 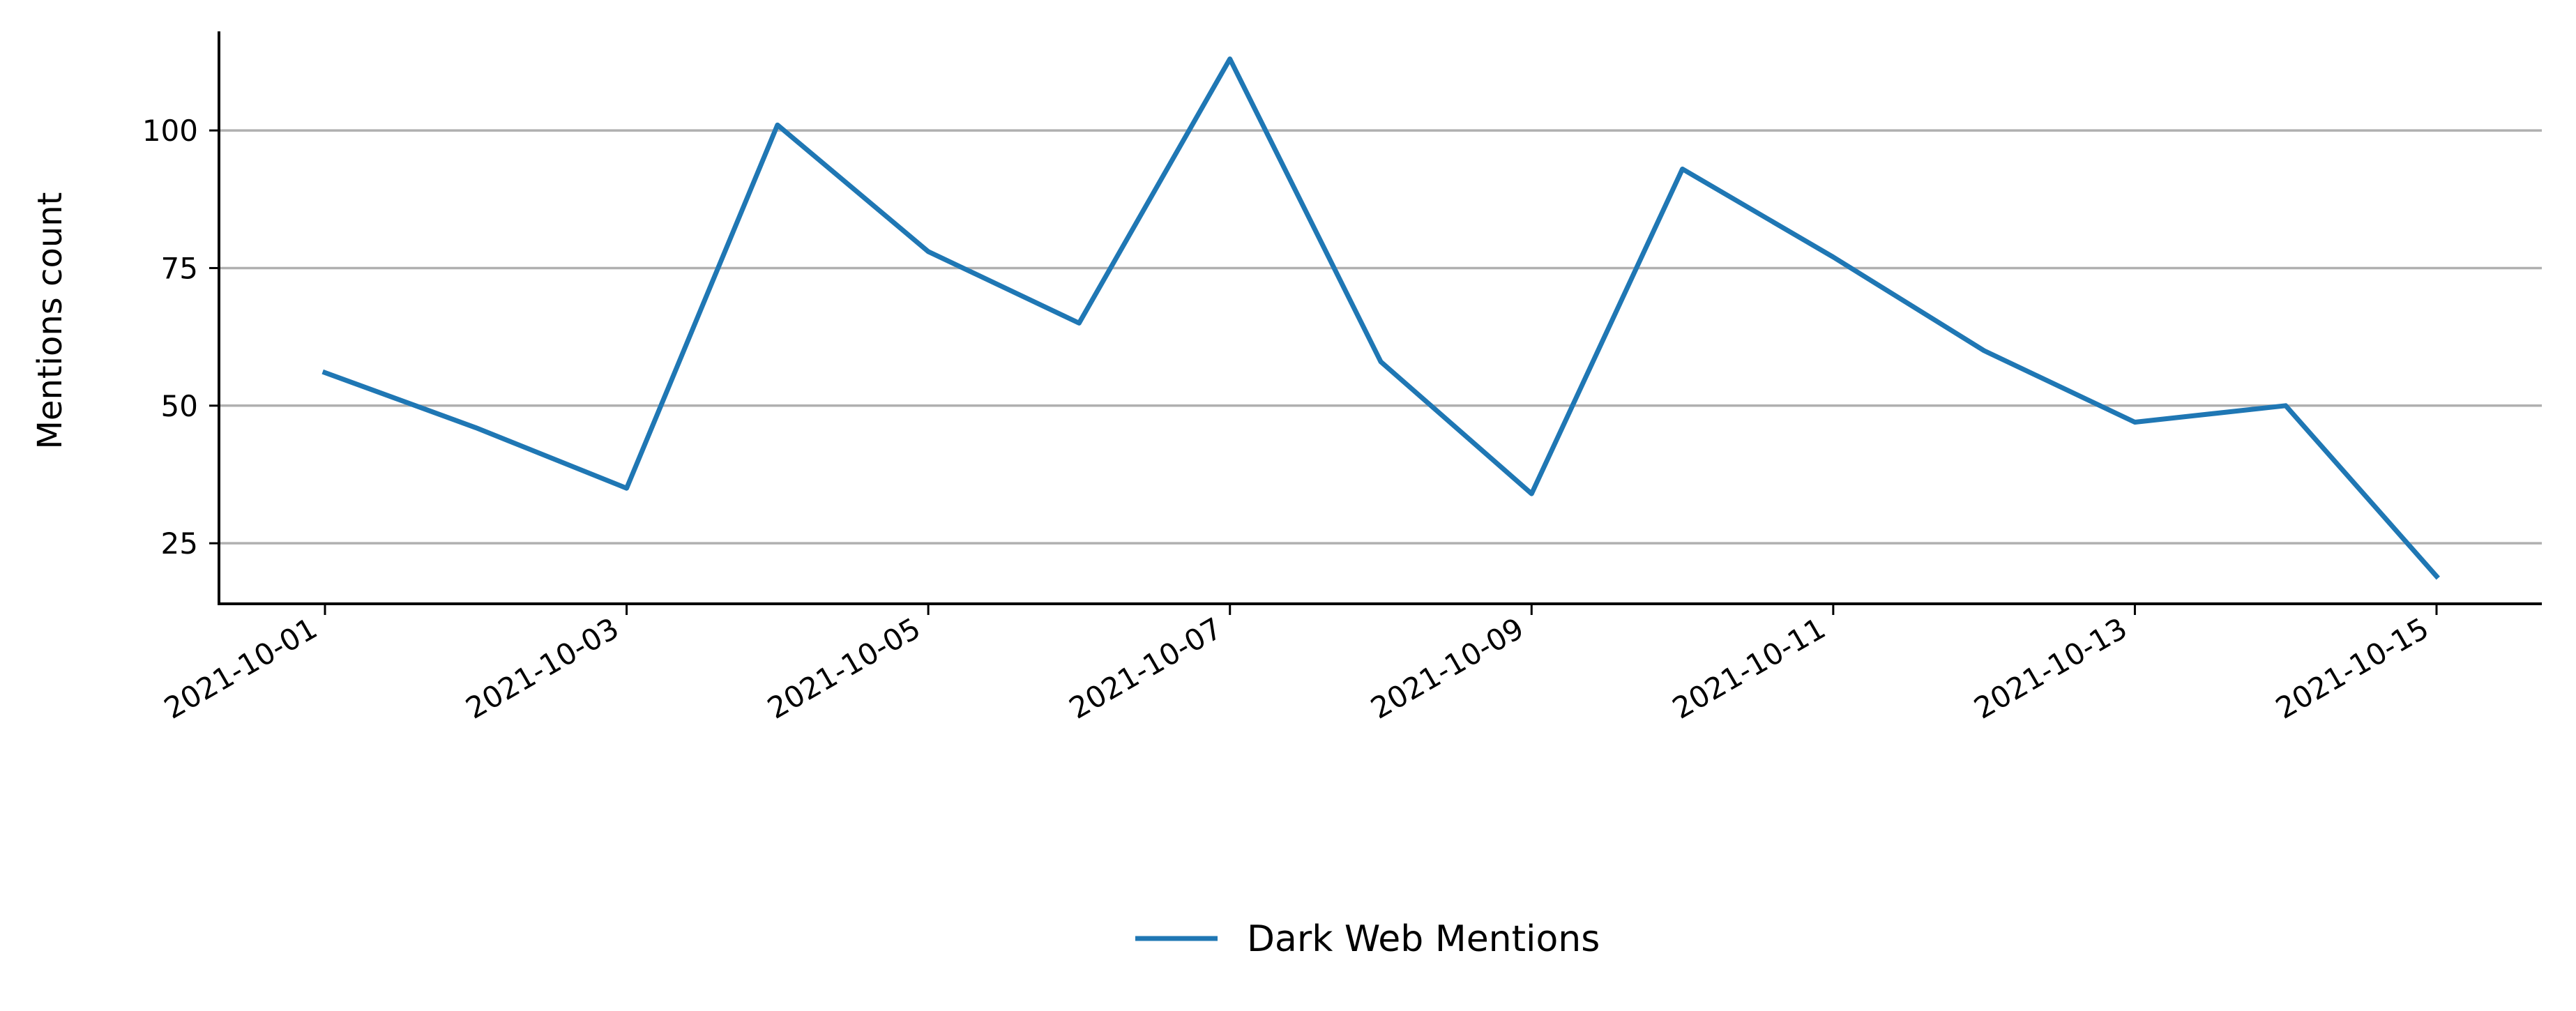 I want to click on x-tick-label: 2021-10-05, so click(x=844, y=668).